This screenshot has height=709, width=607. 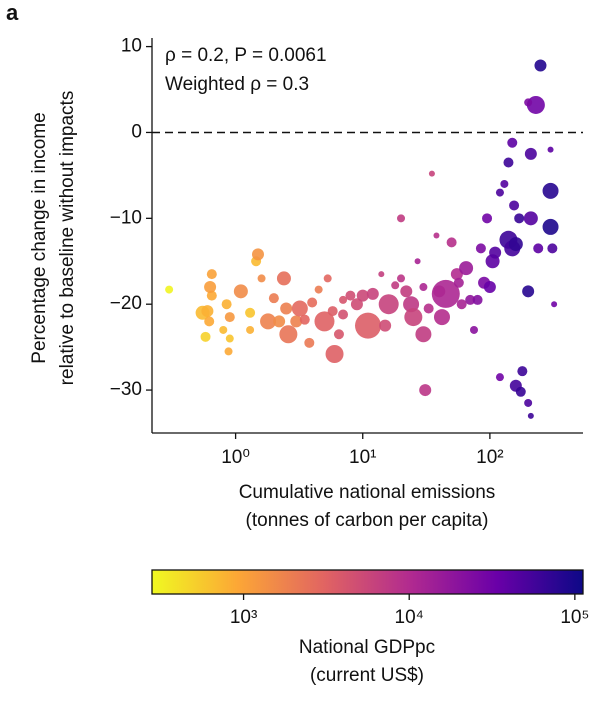 What do you see at coordinates (12, 12) in the screenshot?
I see `panel-label: a` at bounding box center [12, 12].